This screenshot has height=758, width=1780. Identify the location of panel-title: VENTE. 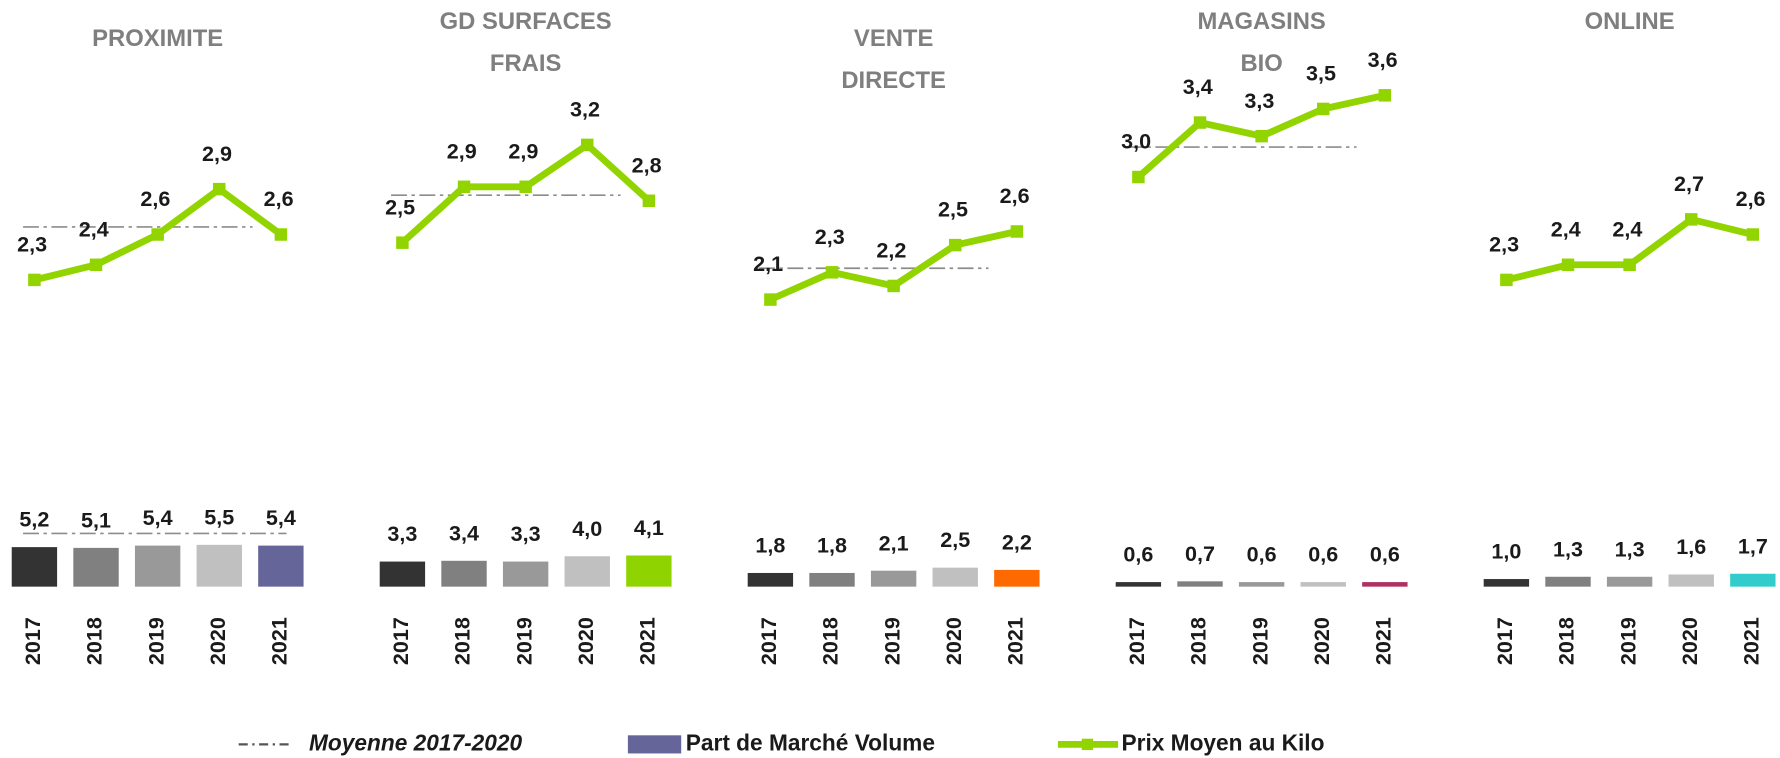
(893, 38).